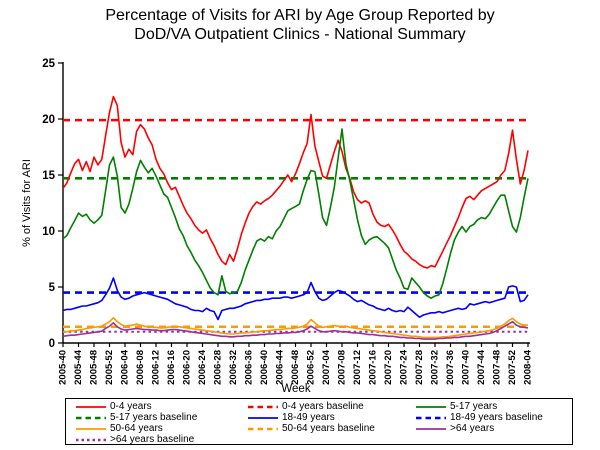  I want to click on x-tick-label: 2007-12, so click(357, 367).